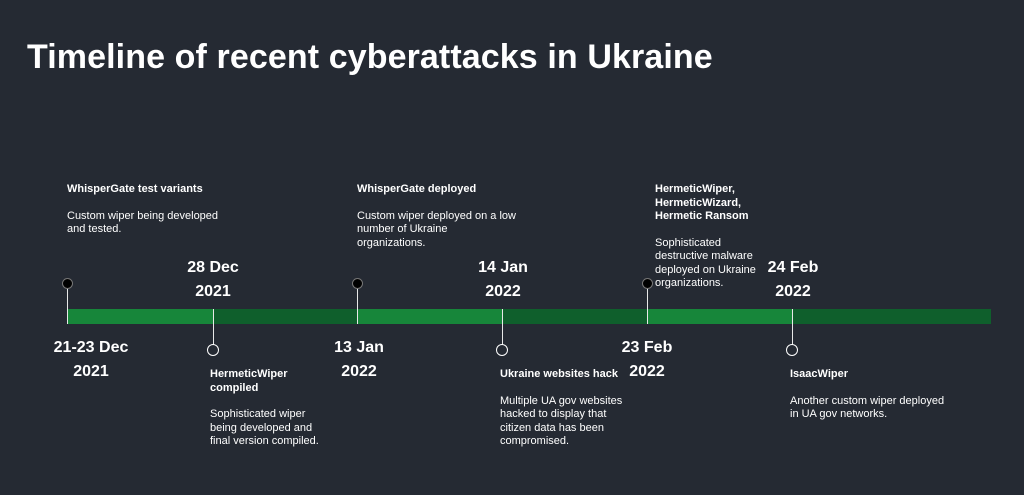  What do you see at coordinates (143, 222) in the screenshot?
I see `event-description: Custom wiper being developed and tested.` at bounding box center [143, 222].